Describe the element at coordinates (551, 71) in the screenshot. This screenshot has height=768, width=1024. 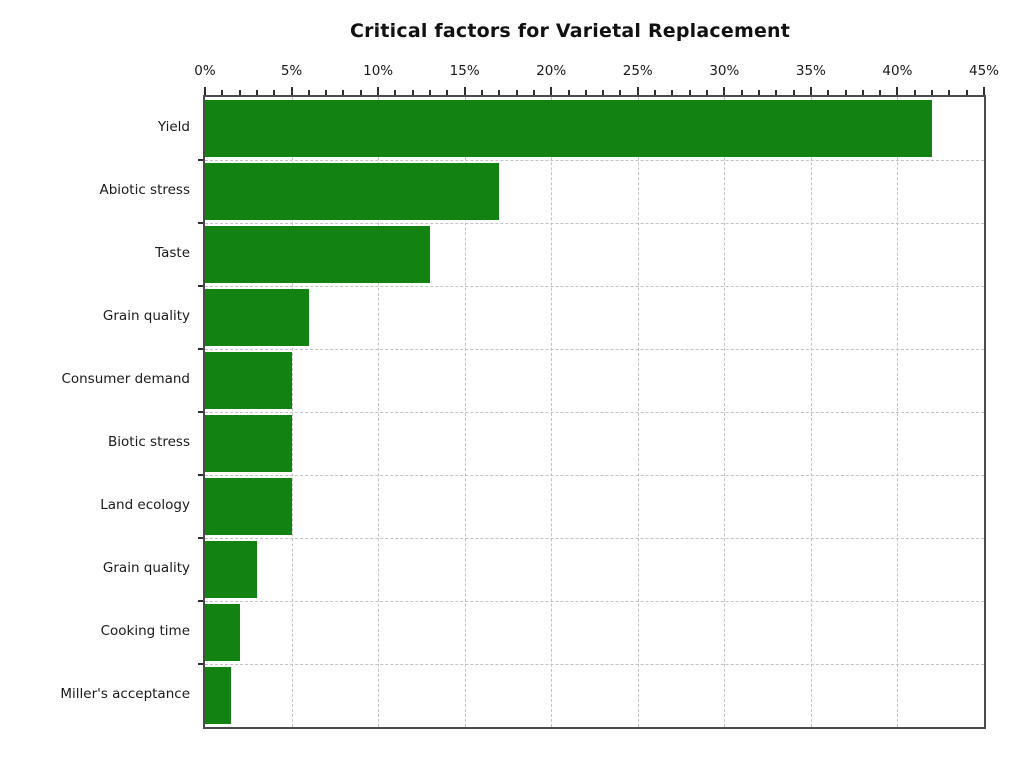
I see `x-axis-tick-label: 20%` at that location.